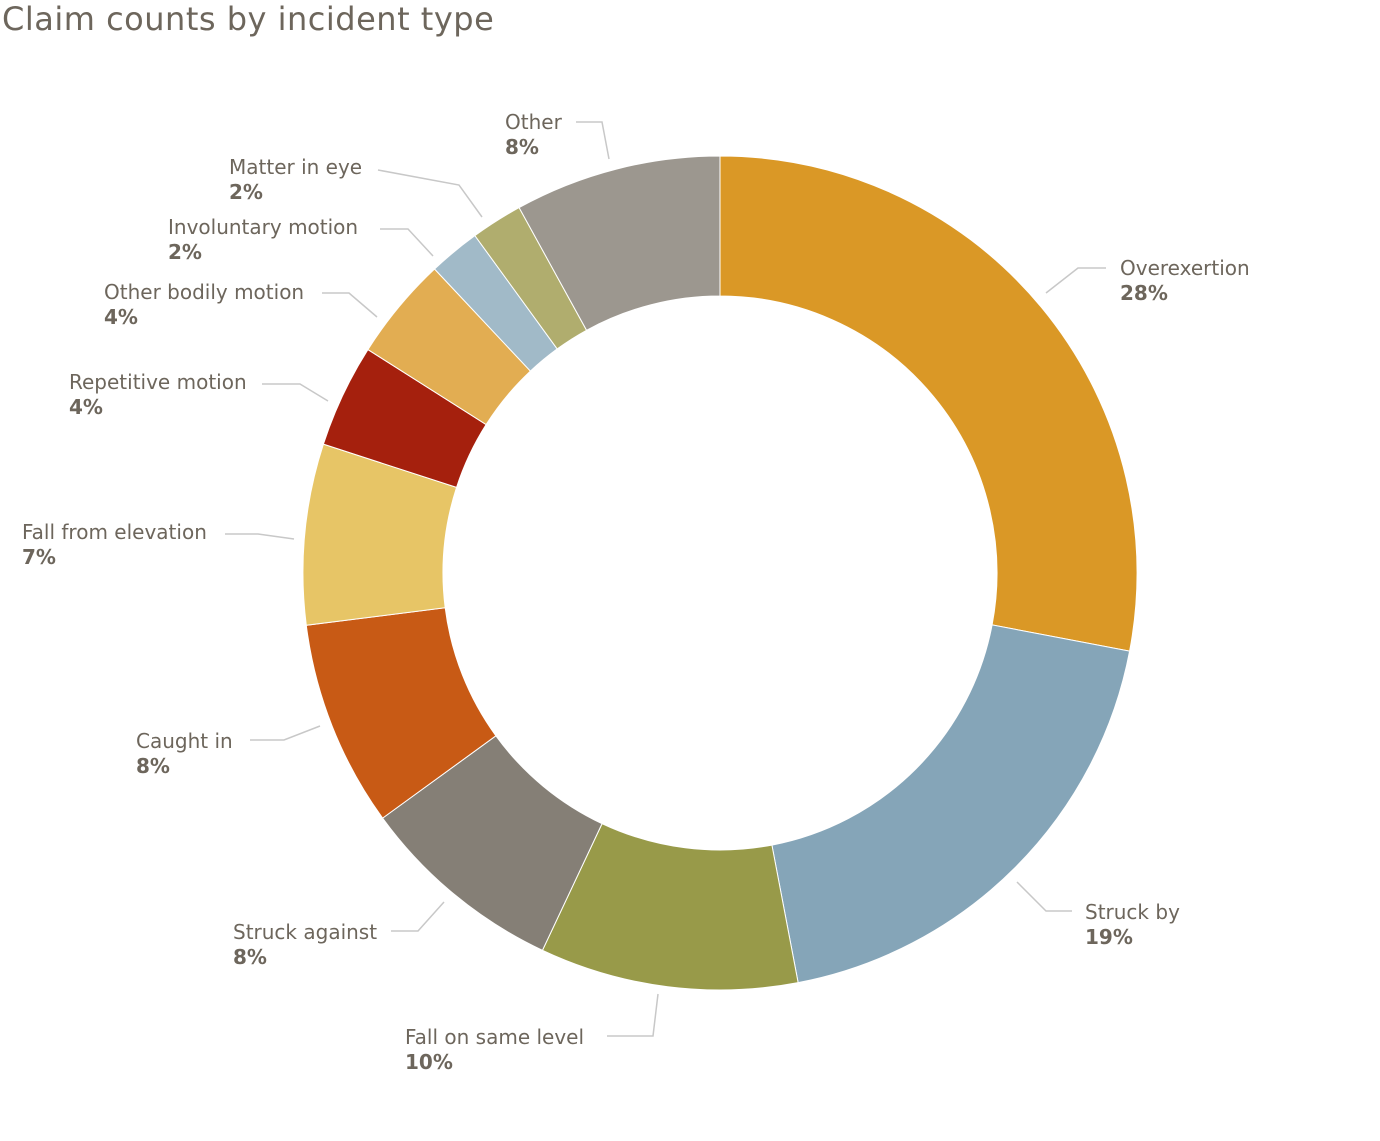 The width and height of the screenshot is (1380, 1141). What do you see at coordinates (593, 140) in the screenshot?
I see `leader-line-other` at bounding box center [593, 140].